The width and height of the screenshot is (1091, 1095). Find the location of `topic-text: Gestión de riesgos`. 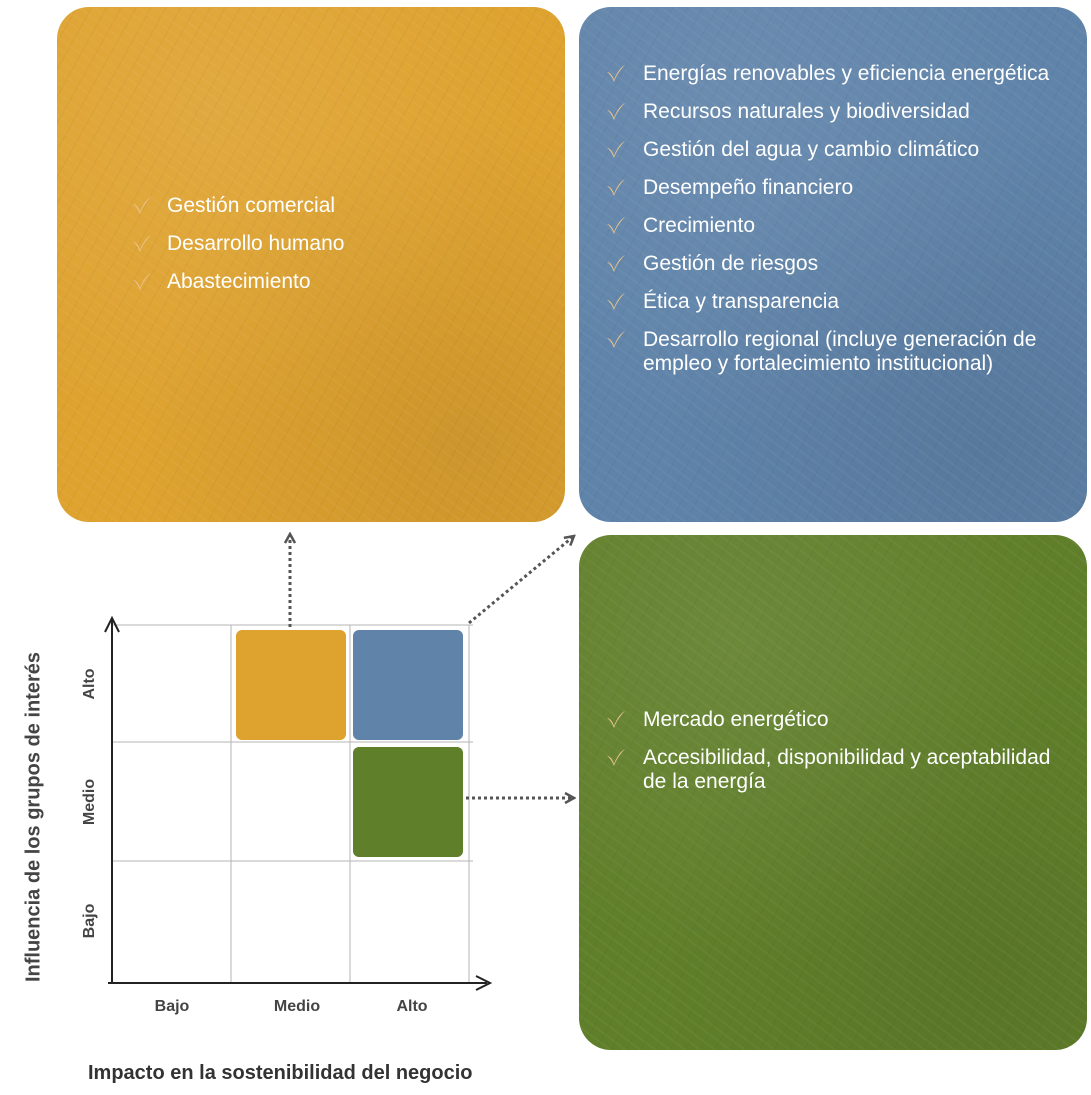

topic-text: Gestión de riesgos is located at coordinates (731, 263).